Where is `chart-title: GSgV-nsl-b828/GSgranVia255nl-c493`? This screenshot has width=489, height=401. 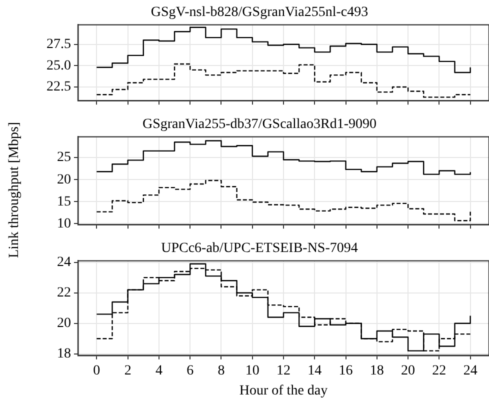
chart-title: GSgV-nsl-b828/GSgranVia255nl-c493 is located at coordinates (259, 12).